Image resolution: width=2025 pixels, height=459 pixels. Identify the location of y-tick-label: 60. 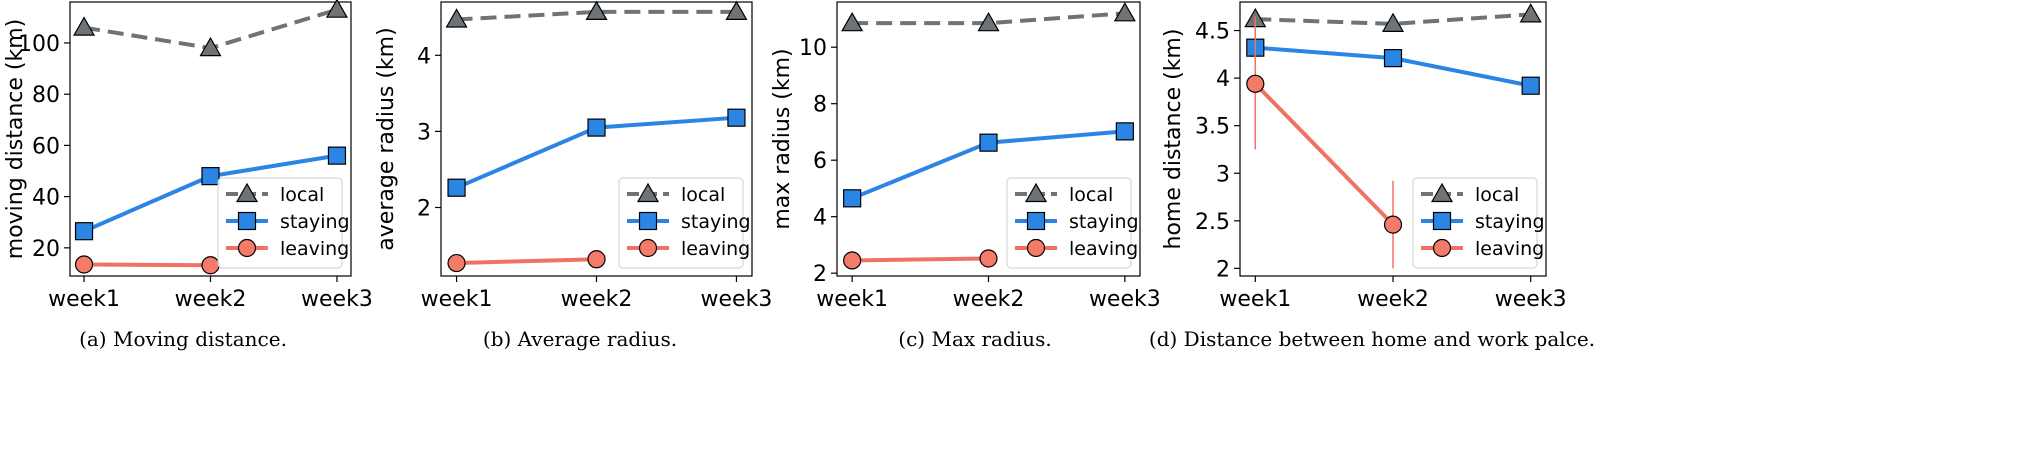
(46, 146).